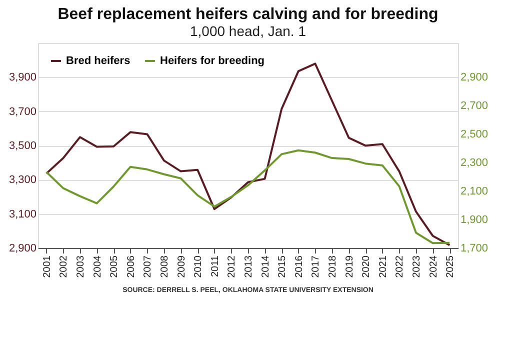  I want to click on y-tick-label: 2,900, so click(22, 248).